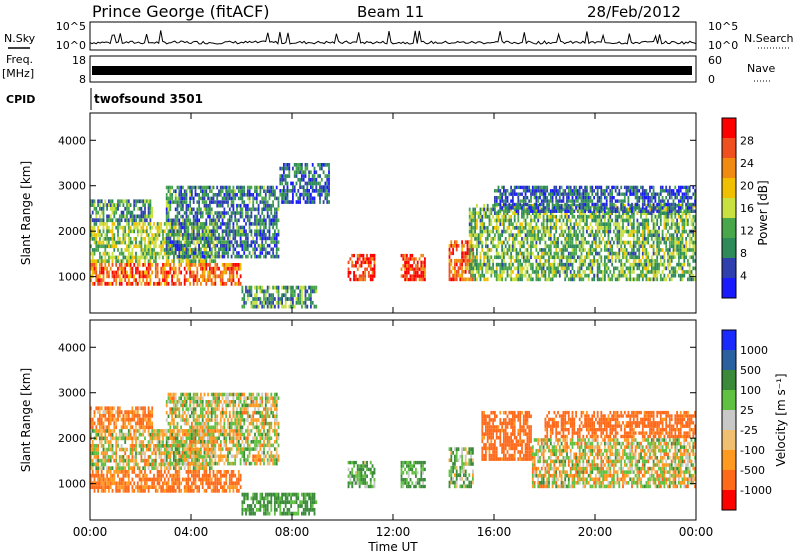  Describe the element at coordinates (20, 99) in the screenshot. I see `cpid-label: CPID` at that location.